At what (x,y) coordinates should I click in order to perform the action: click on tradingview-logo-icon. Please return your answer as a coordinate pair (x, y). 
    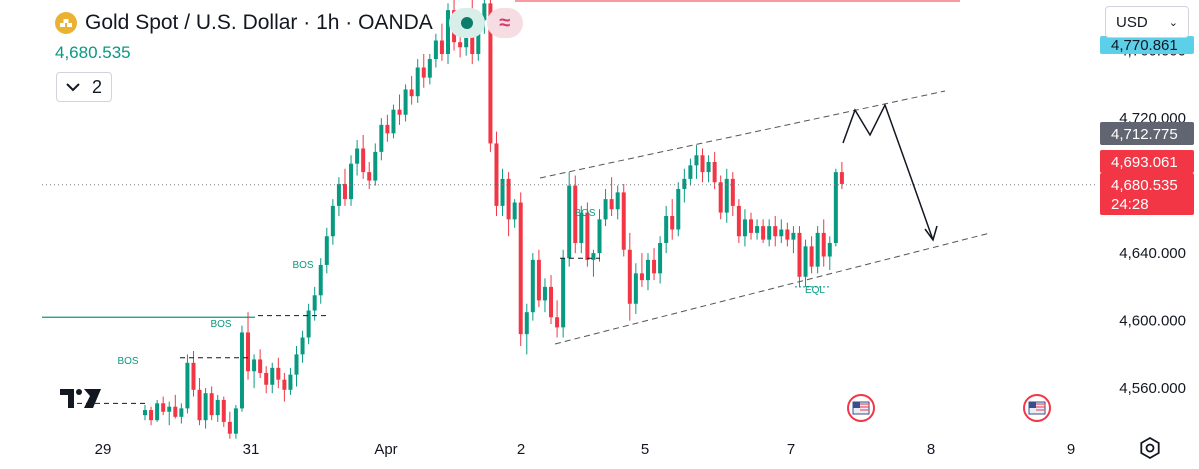
    Looking at the image, I should click on (67, 398).